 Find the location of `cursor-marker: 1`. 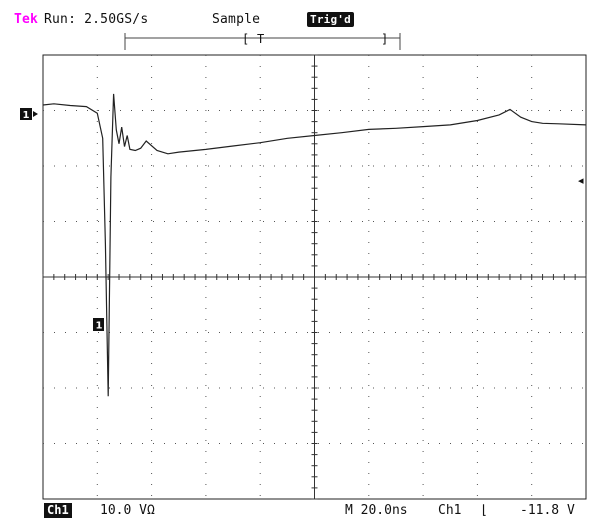

cursor-marker: 1 is located at coordinates (98, 325).